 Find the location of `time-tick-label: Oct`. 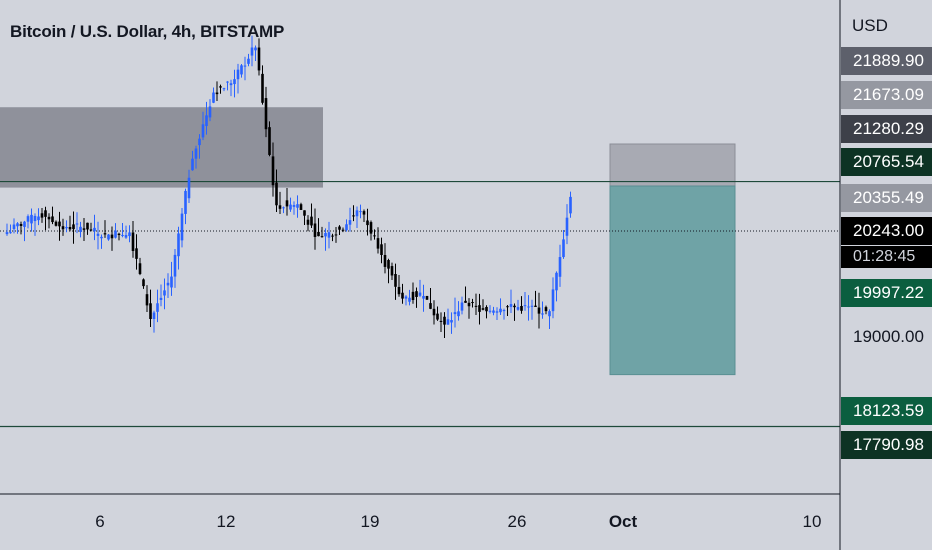

time-tick-label: Oct is located at coordinates (623, 521).